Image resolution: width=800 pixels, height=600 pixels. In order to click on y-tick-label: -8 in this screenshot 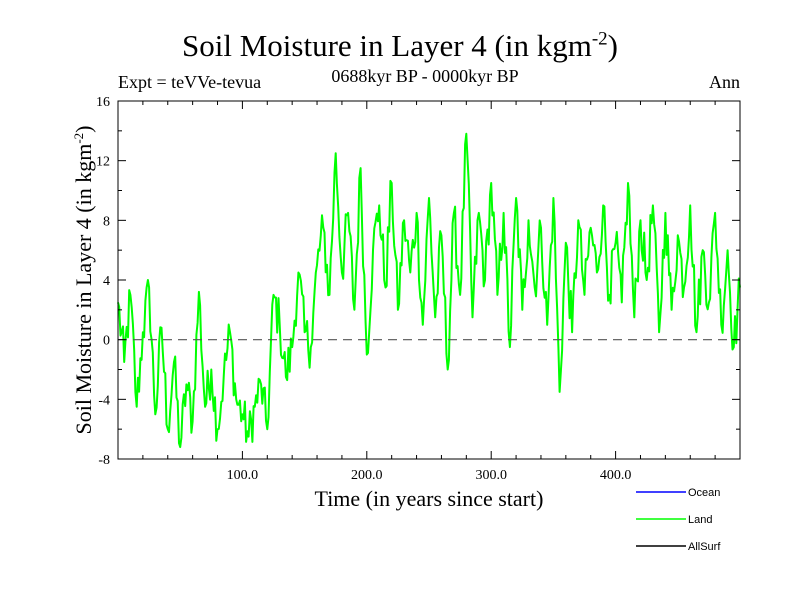, I will do `click(104, 460)`.